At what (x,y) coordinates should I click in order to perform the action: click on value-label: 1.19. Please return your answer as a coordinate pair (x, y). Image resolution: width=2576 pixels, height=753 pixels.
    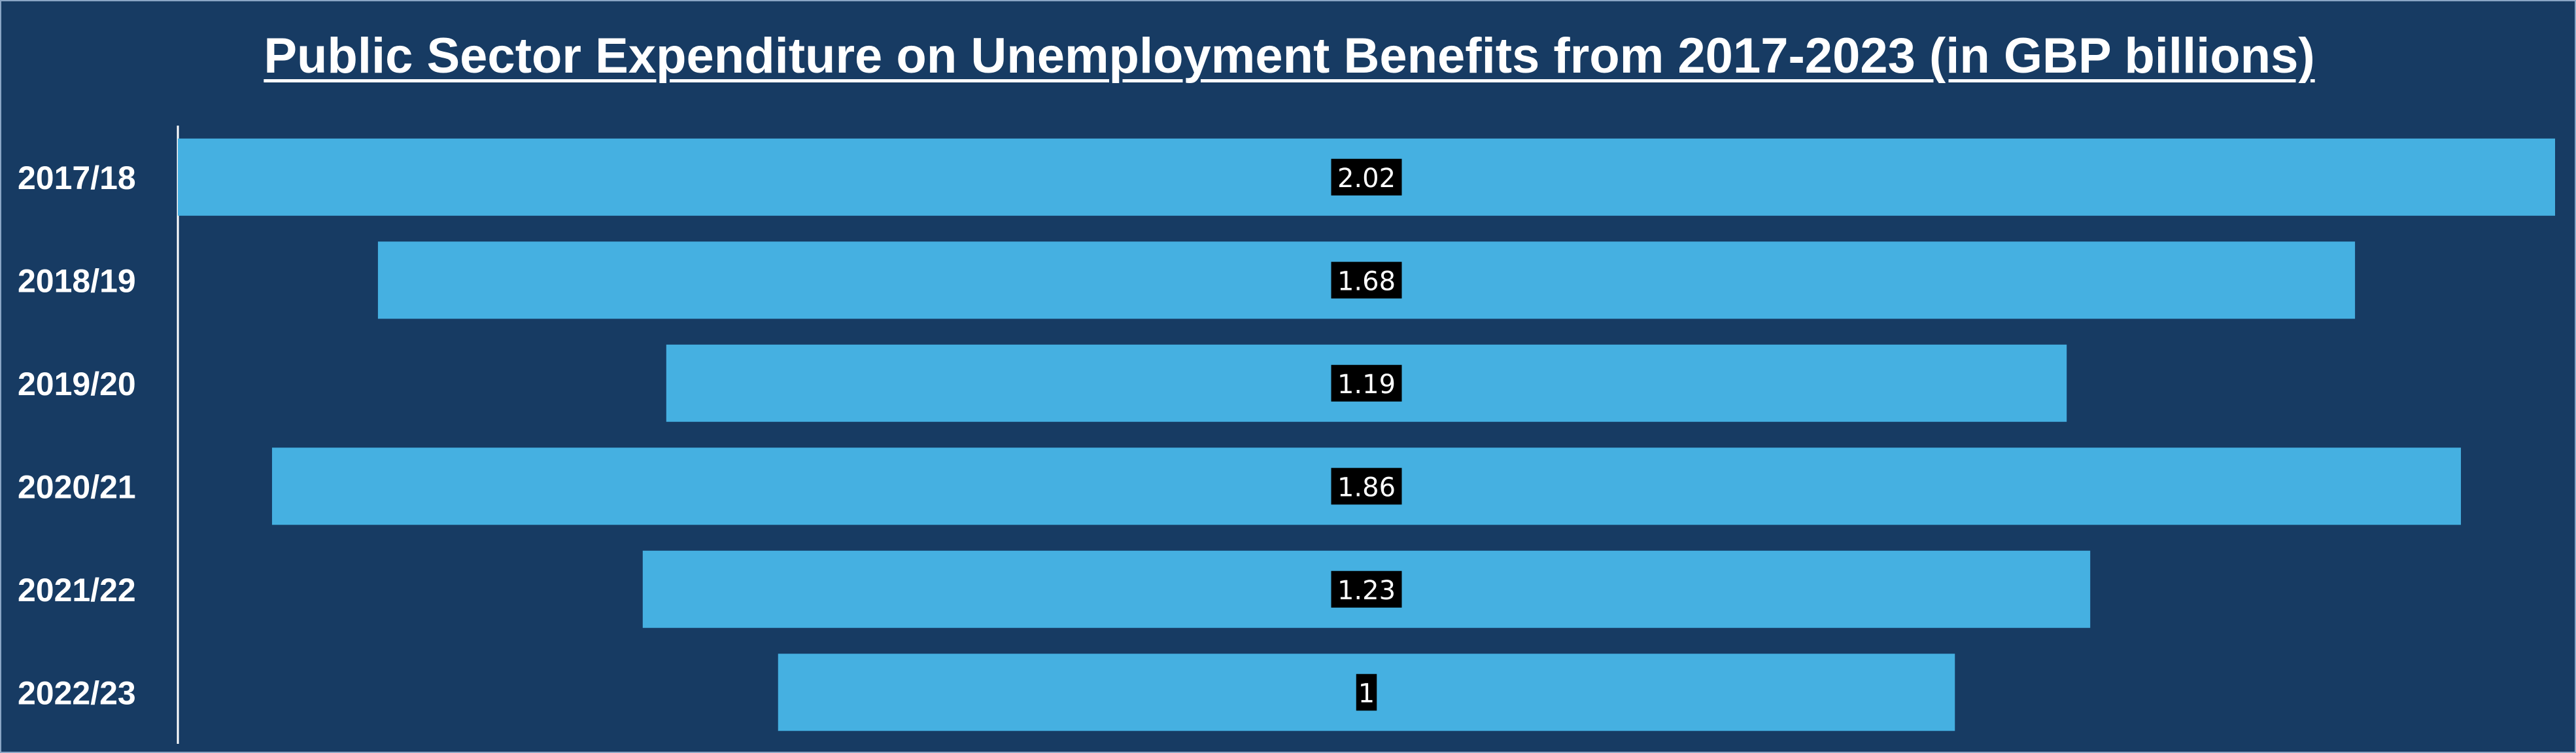
    Looking at the image, I should click on (1366, 385).